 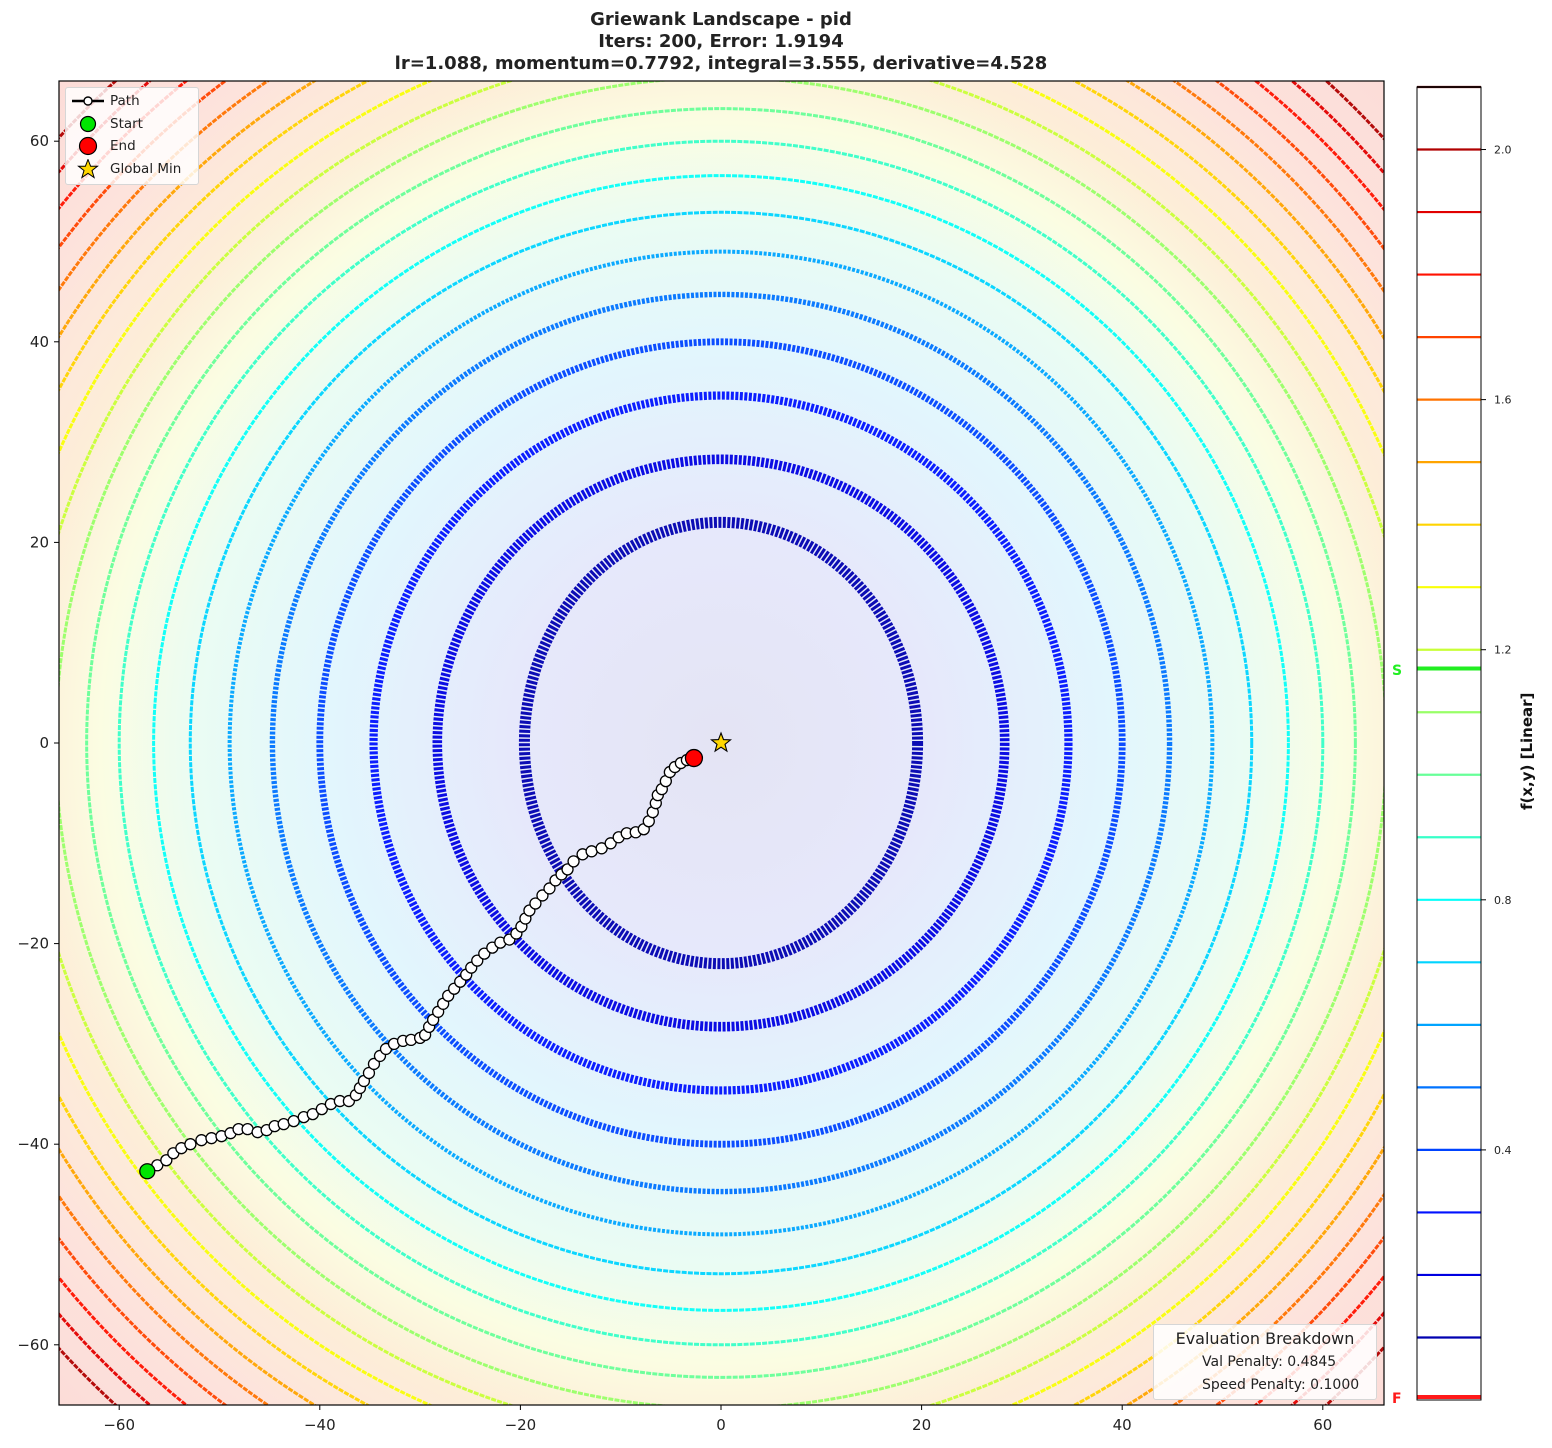 What do you see at coordinates (88, 124) in the screenshot?
I see `green-circle-icon` at bounding box center [88, 124].